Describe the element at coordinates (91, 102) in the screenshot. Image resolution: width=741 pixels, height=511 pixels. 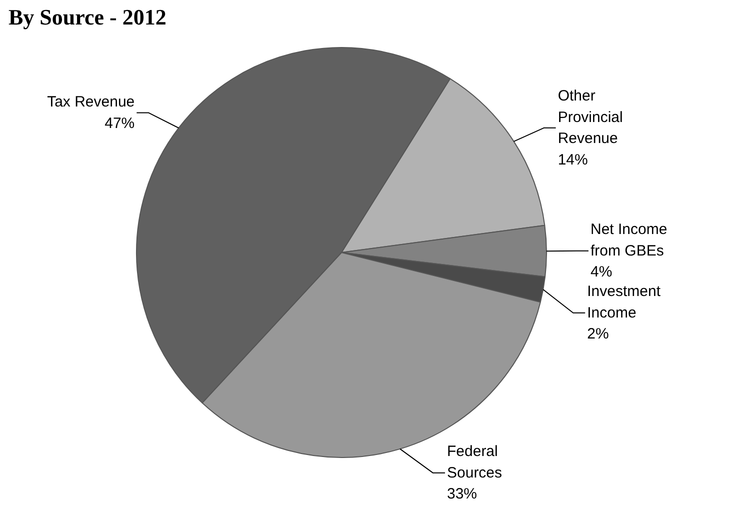
I see `slice-label: Tax Revenue` at that location.